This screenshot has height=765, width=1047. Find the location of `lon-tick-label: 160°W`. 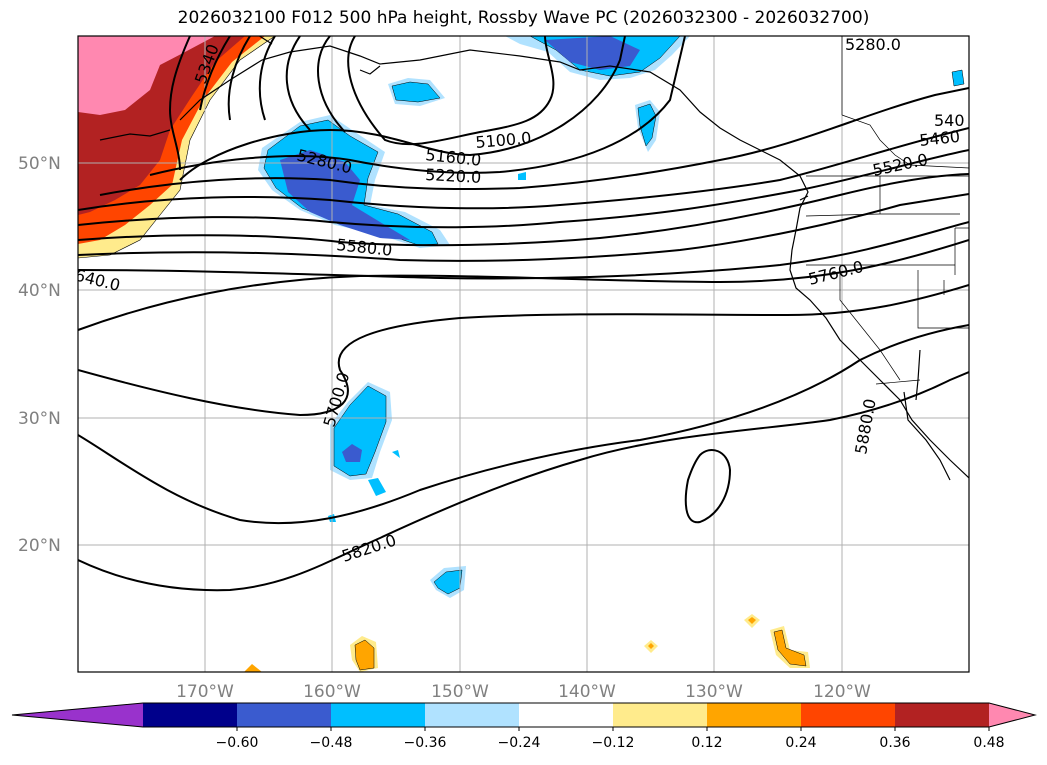

lon-tick-label: 160°W is located at coordinates (332, 692).